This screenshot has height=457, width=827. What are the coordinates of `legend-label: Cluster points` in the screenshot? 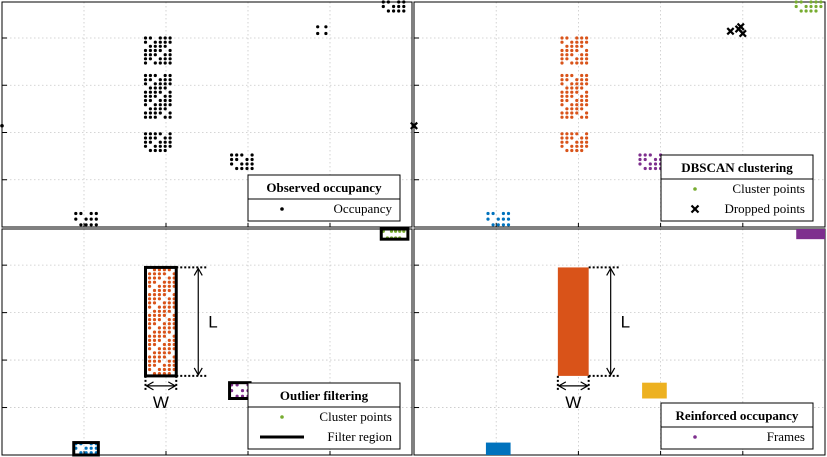 It's located at (768, 188).